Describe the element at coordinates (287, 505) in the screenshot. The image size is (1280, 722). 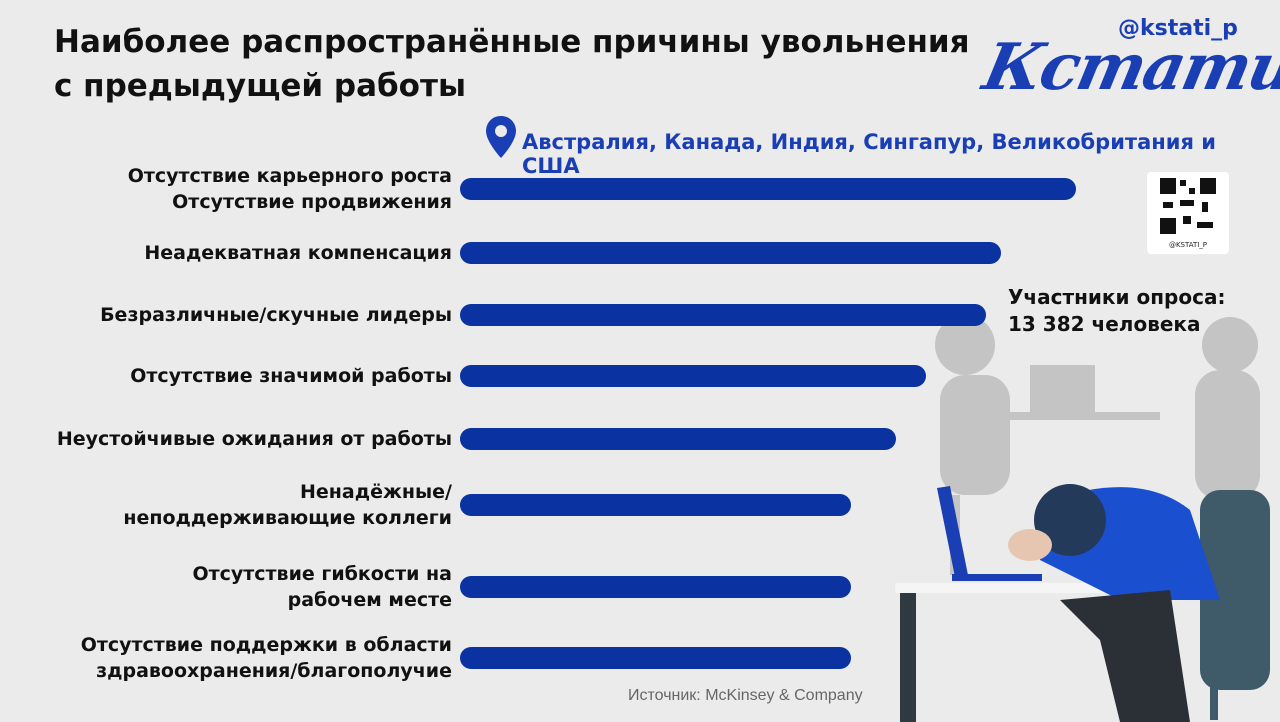
I see `category-label: Ненадёжные/ неподдерживающие коллеги` at that location.